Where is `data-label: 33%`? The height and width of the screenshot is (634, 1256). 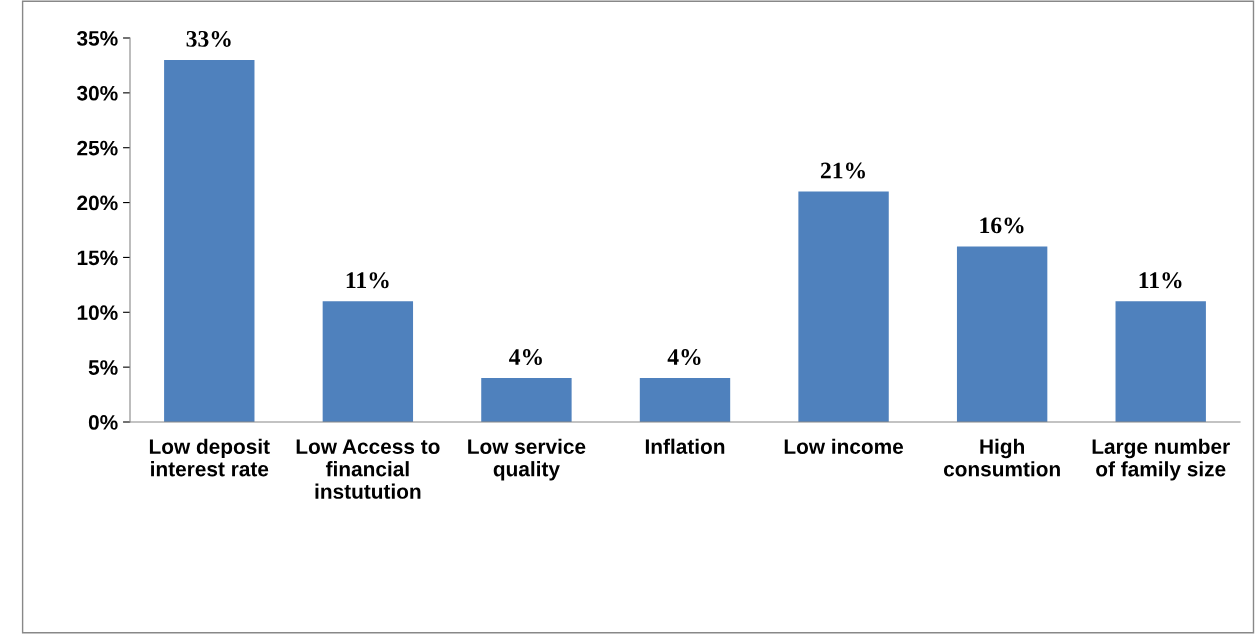
data-label: 33% is located at coordinates (208, 38).